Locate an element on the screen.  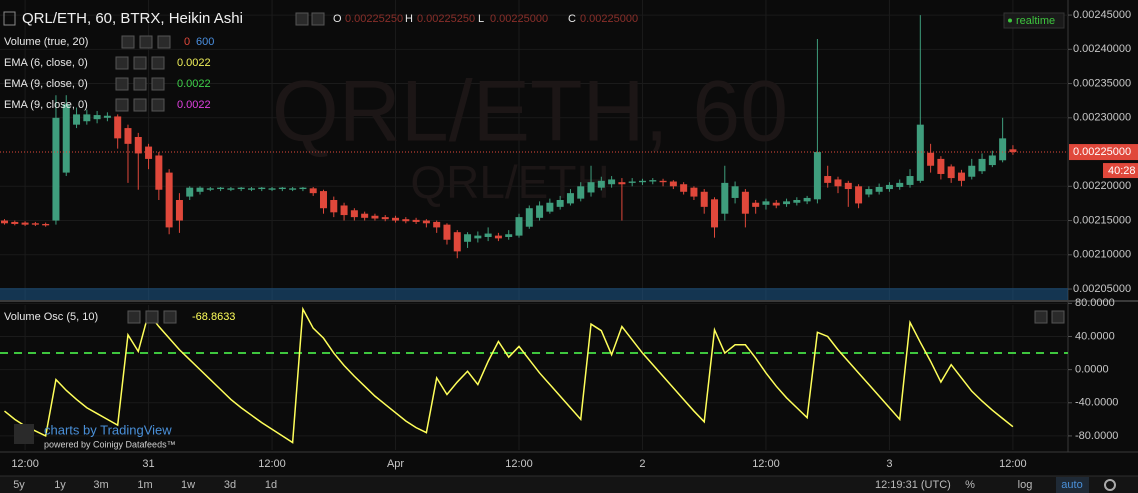
y-tick-label: -40.0000 is located at coordinates (1096, 403).